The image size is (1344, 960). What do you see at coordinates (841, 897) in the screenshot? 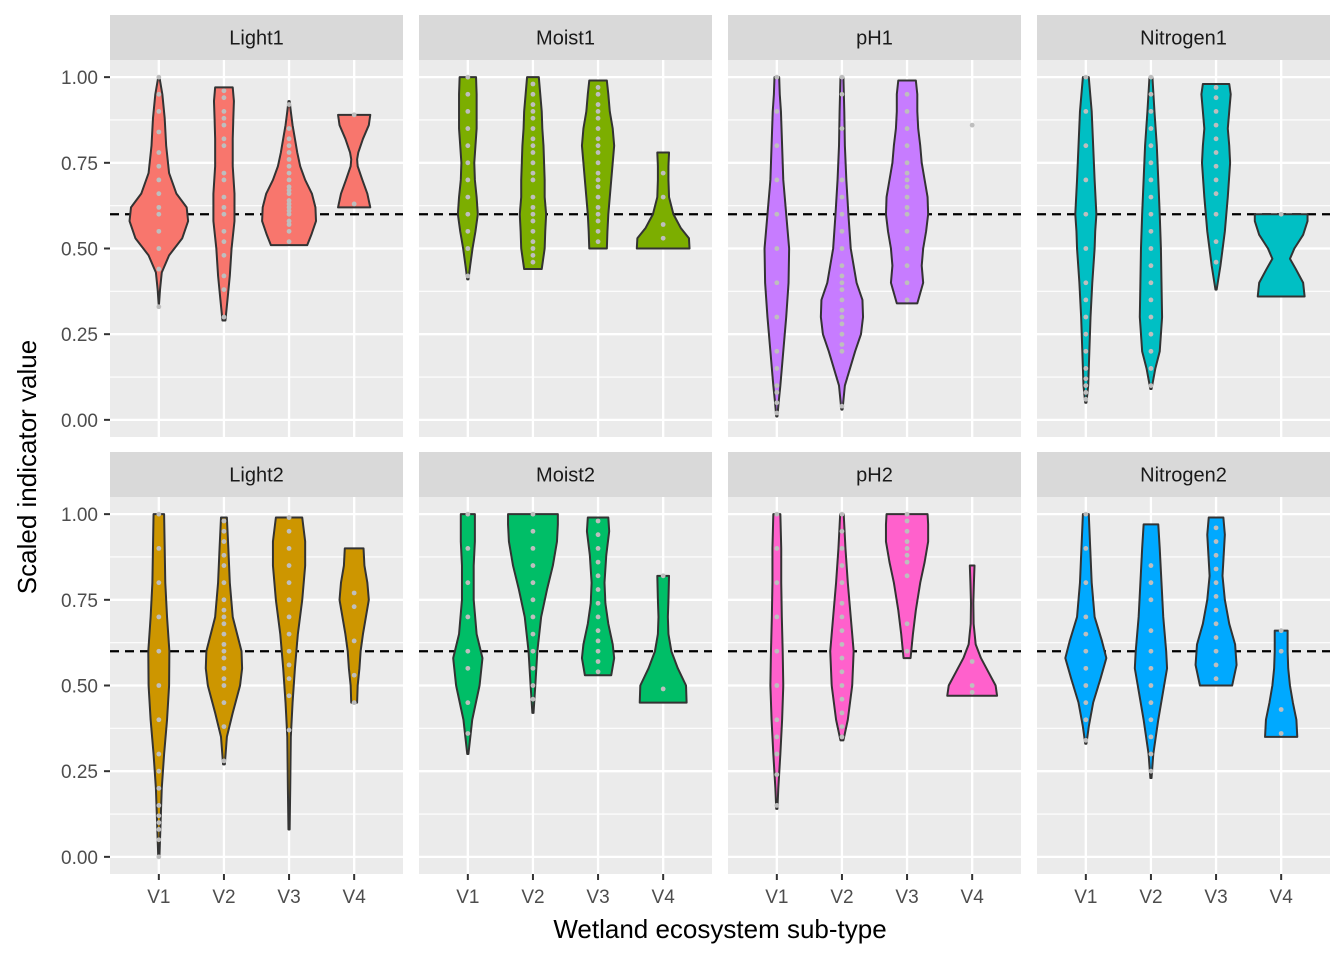
I see `x-tick-label: V2` at bounding box center [841, 897].